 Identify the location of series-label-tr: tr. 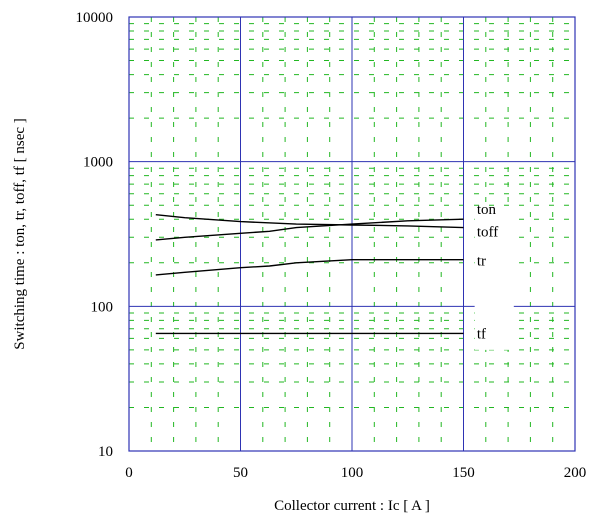
(481, 261).